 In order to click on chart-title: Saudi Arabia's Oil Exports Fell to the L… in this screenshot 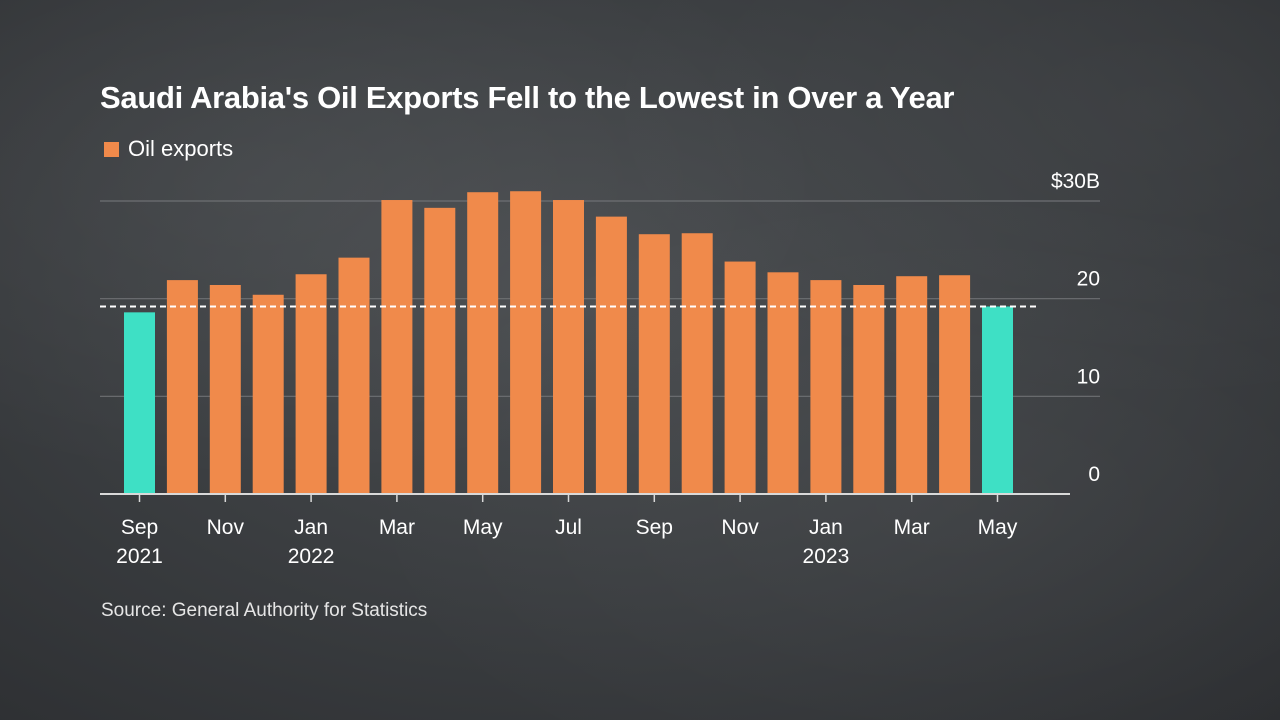, I will do `click(527, 97)`.